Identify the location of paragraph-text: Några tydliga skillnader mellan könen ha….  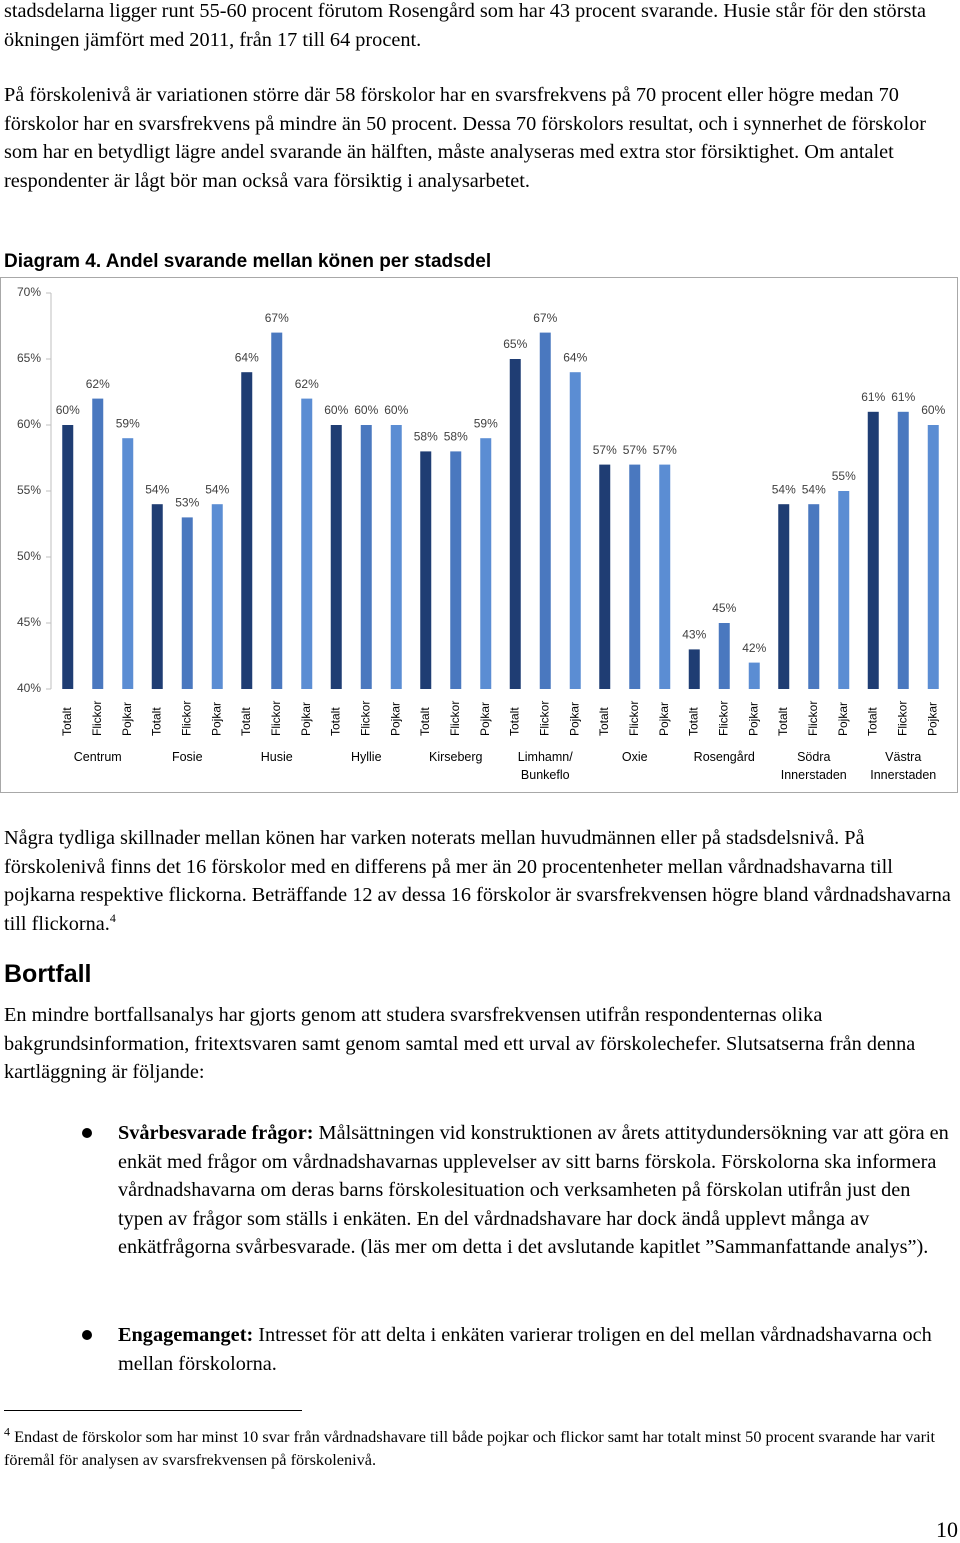
(477, 881).